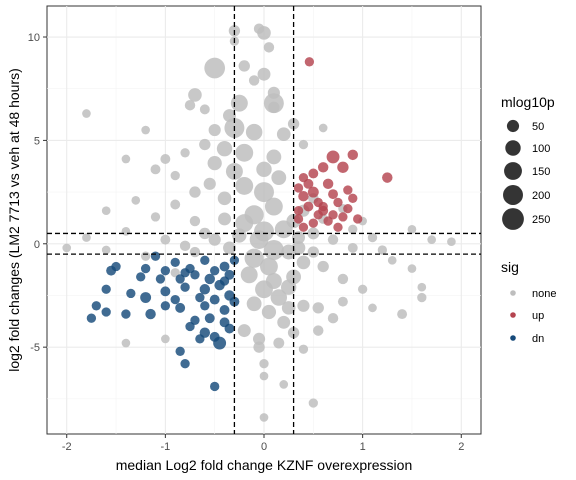  What do you see at coordinates (538, 316) in the screenshot?
I see `color-legend-label-up: up` at bounding box center [538, 316].